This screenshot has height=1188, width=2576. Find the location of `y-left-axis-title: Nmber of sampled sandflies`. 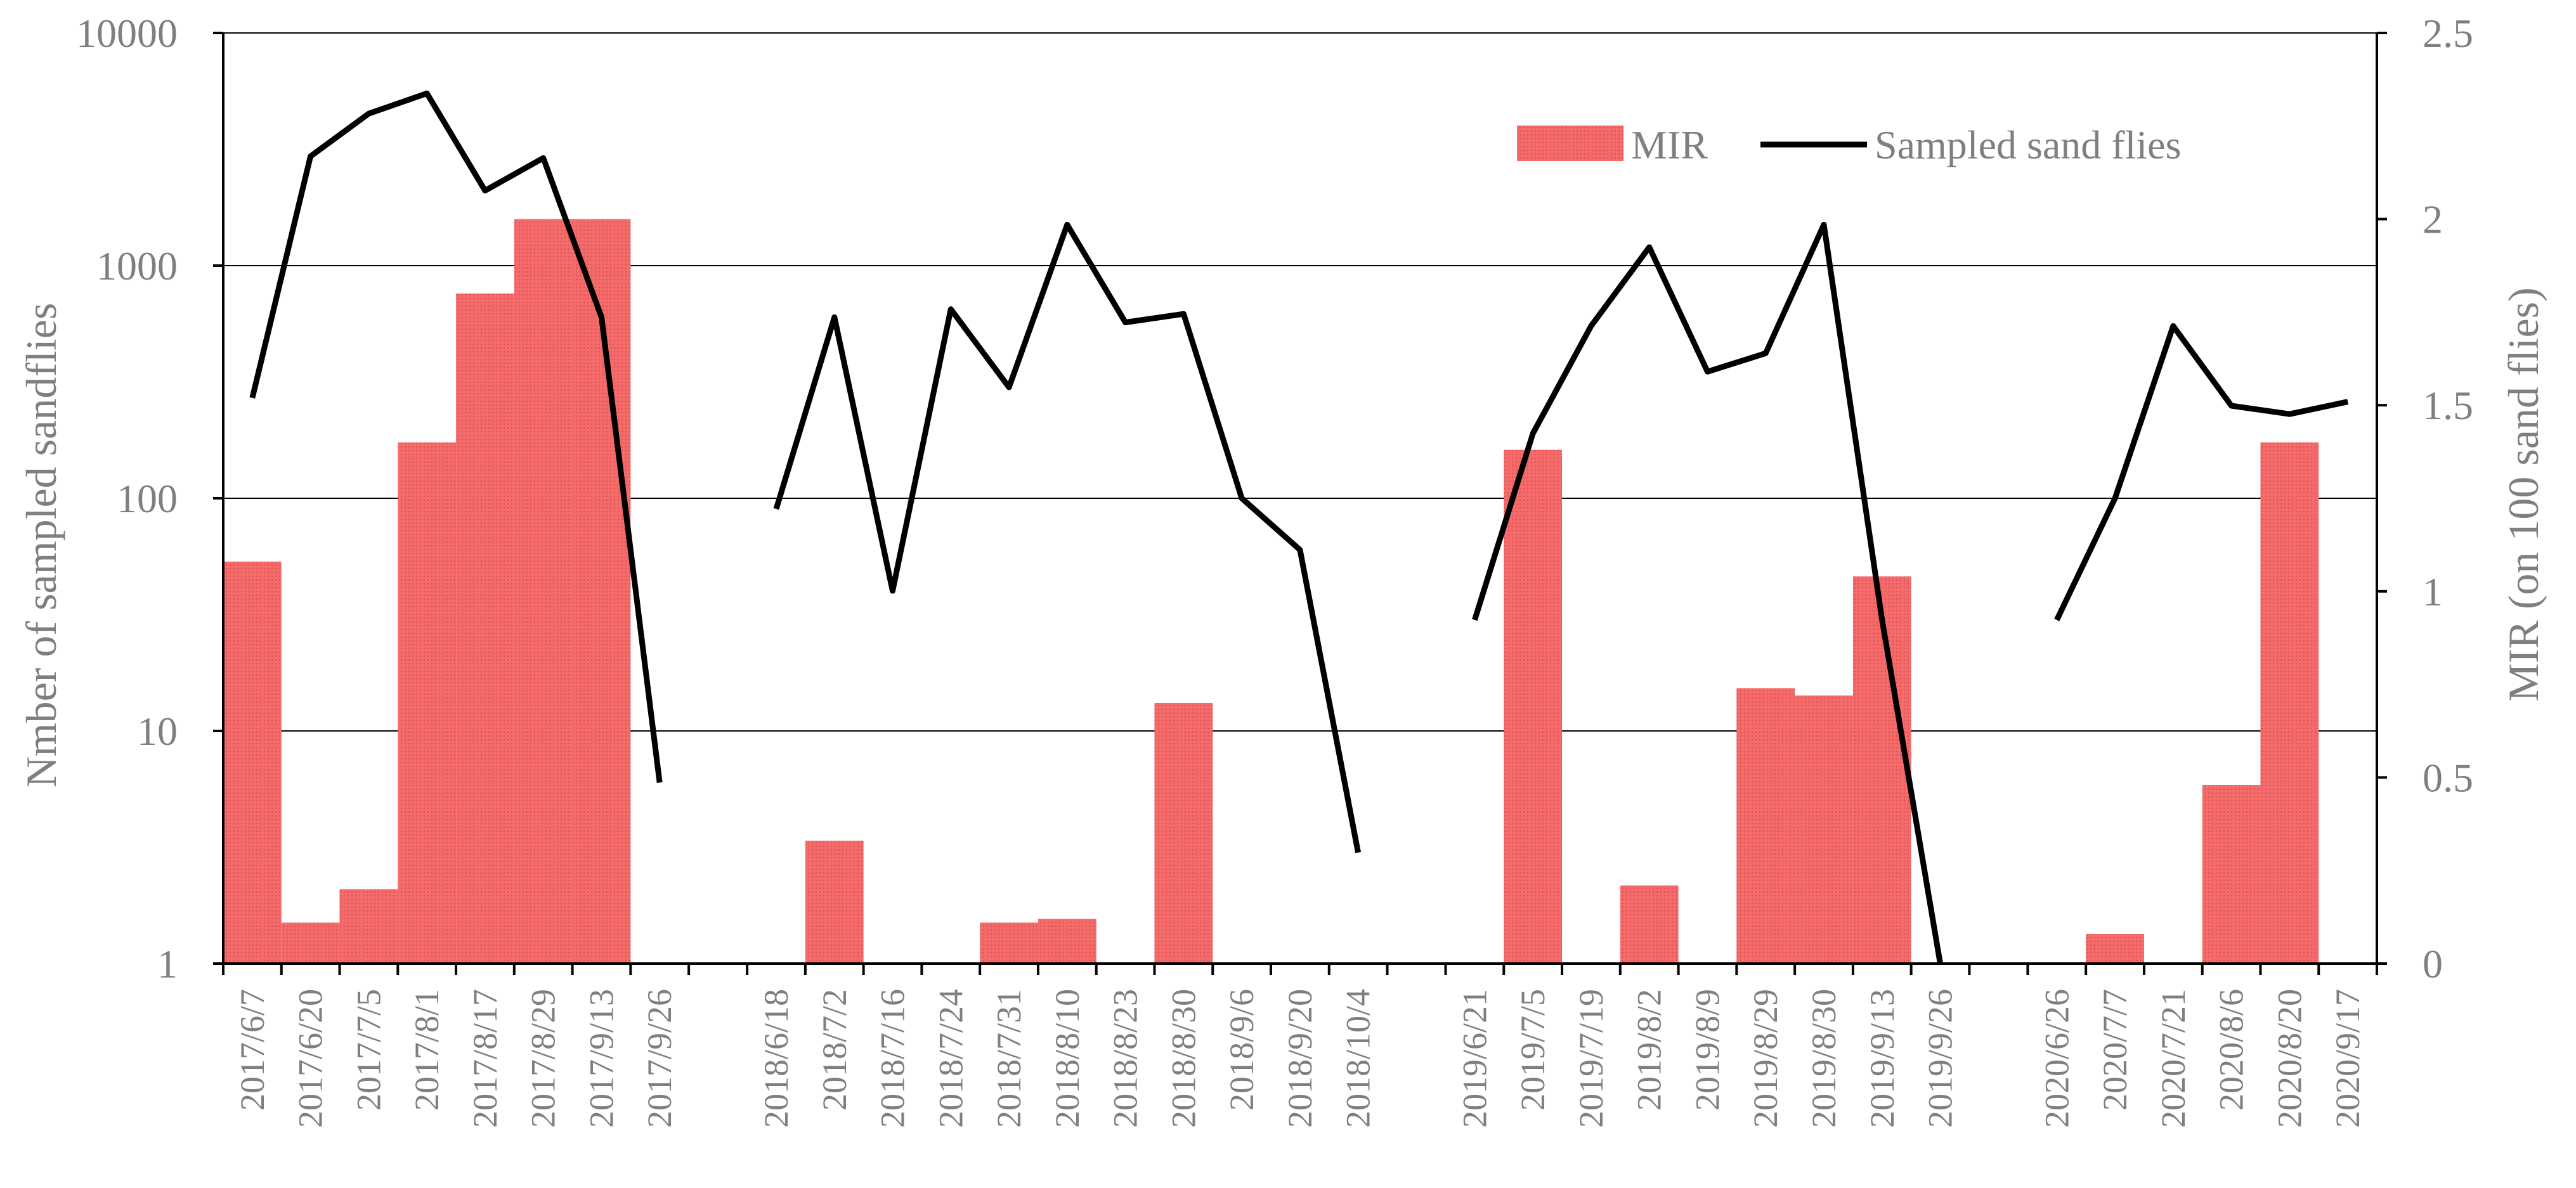

y-left-axis-title: Nmber of sampled sandflies is located at coordinates (41, 545).